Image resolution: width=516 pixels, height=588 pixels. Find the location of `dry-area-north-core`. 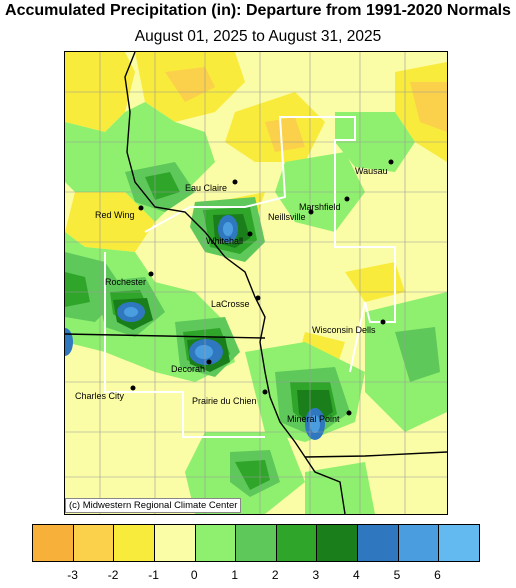

dry-area-north-core is located at coordinates (190, 84).